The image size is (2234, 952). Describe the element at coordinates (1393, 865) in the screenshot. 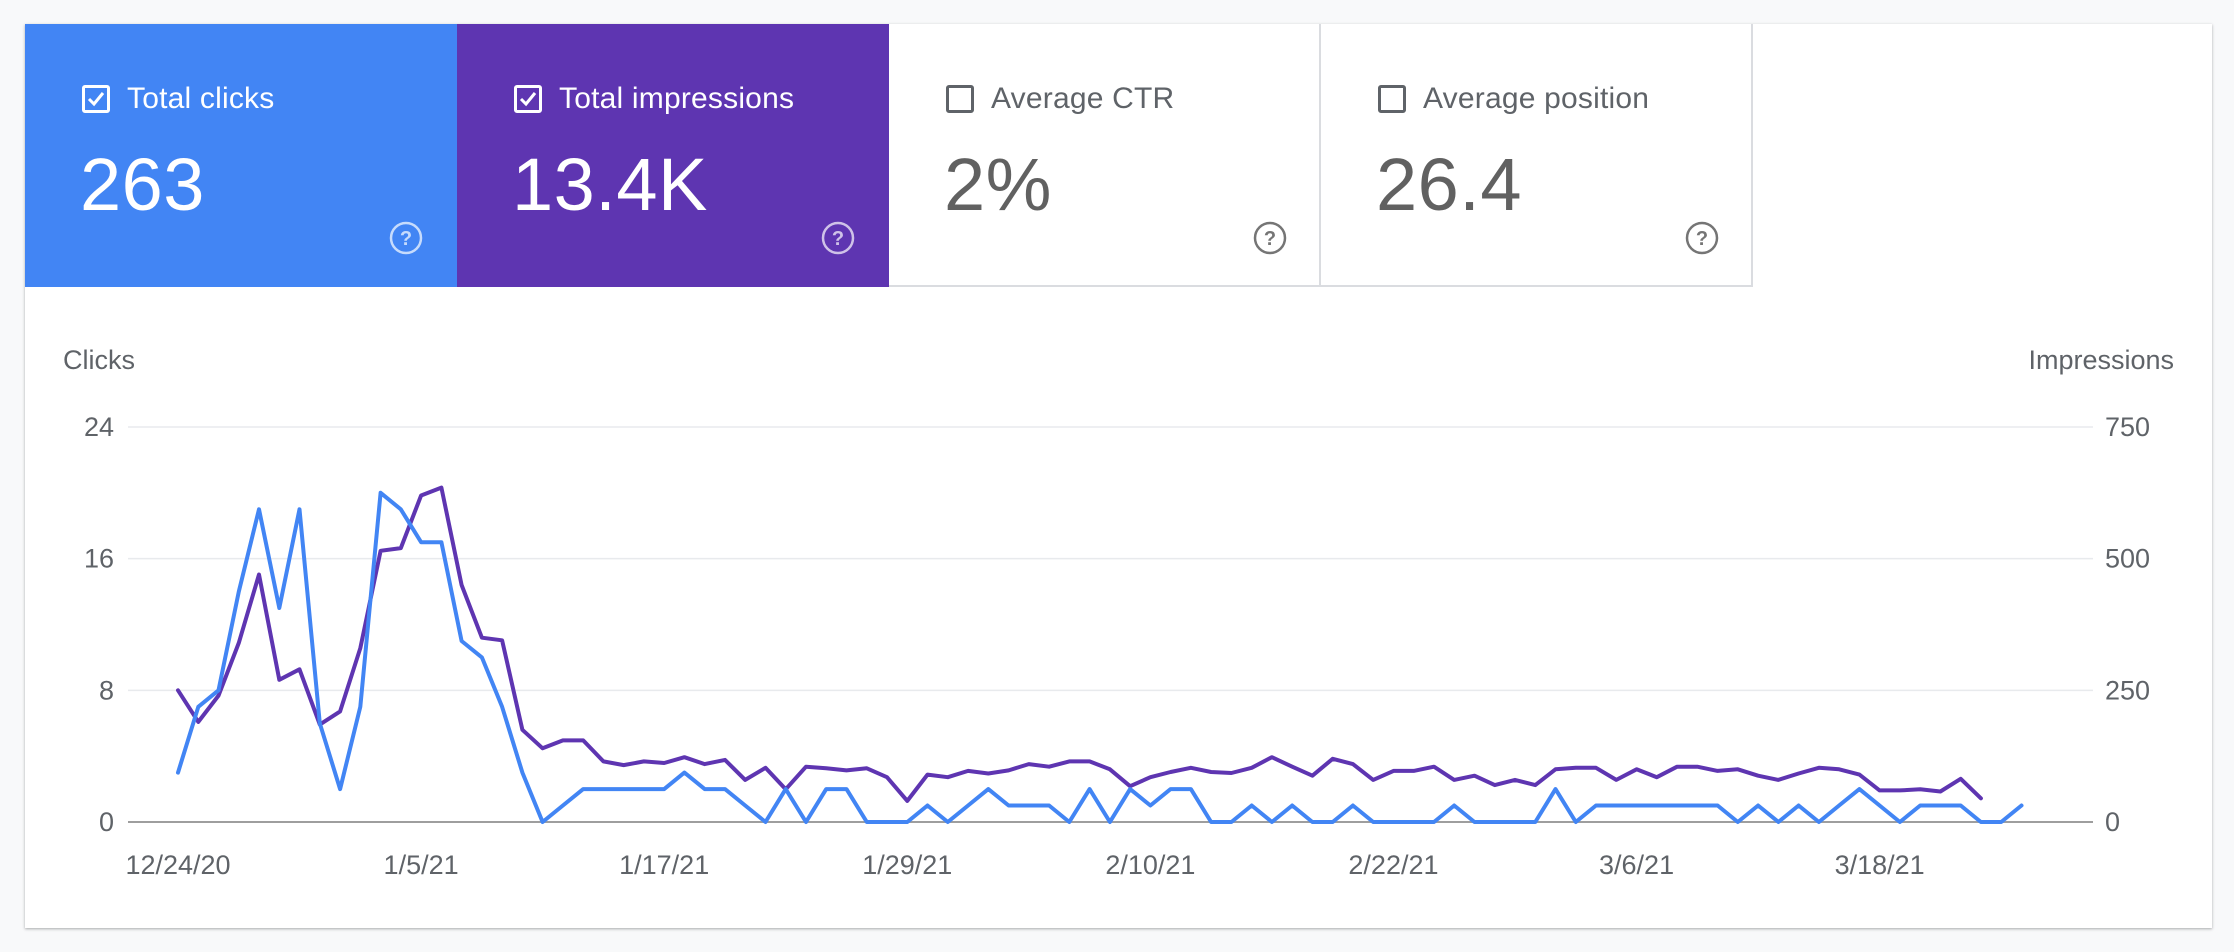

I see `x-tick-label: 2/22/21` at that location.